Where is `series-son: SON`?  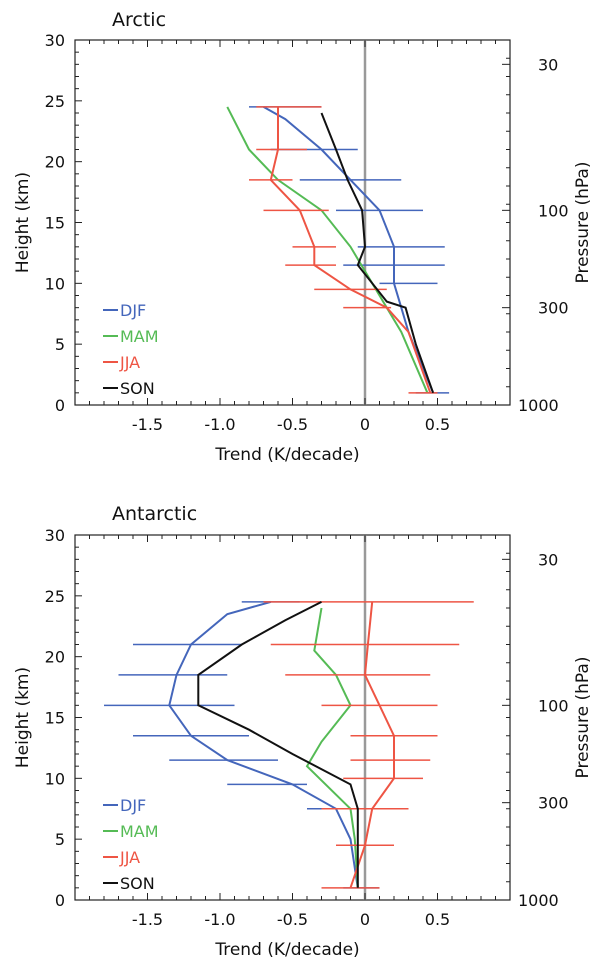 series-son: SON is located at coordinates (231, 747).